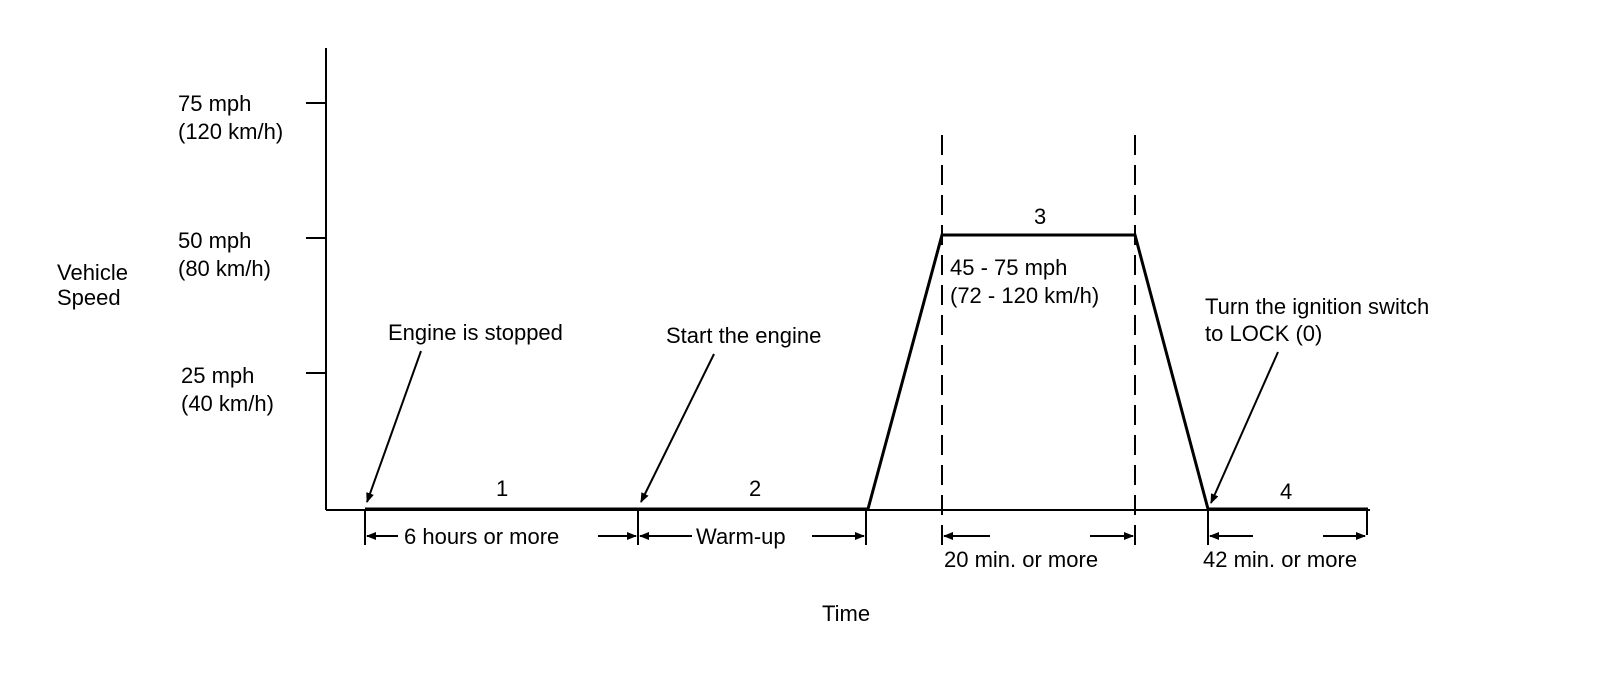 This screenshot has width=1600, height=674. I want to click on y-tick-label-25-mph: 25 mph, so click(217, 375).